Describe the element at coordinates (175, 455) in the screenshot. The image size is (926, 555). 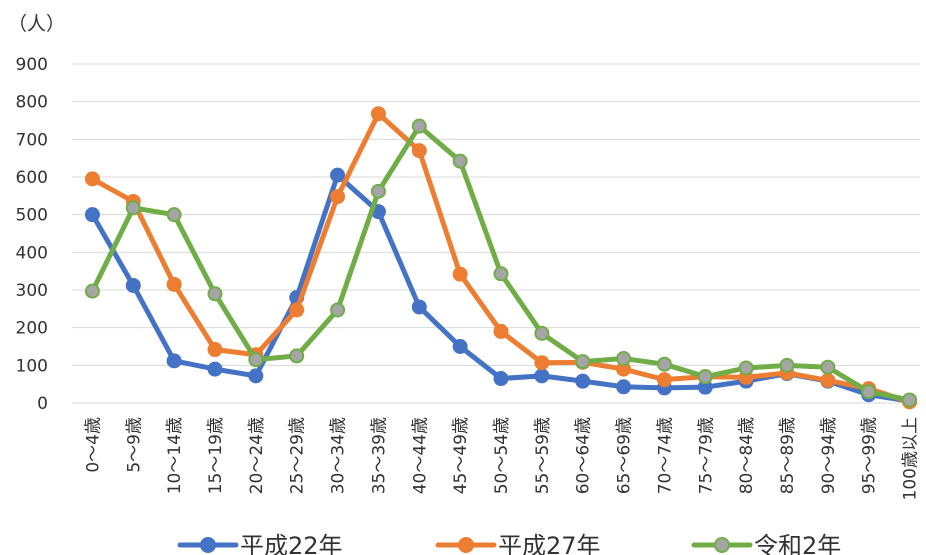
I see `x-tick-label: 10～14歳` at that location.